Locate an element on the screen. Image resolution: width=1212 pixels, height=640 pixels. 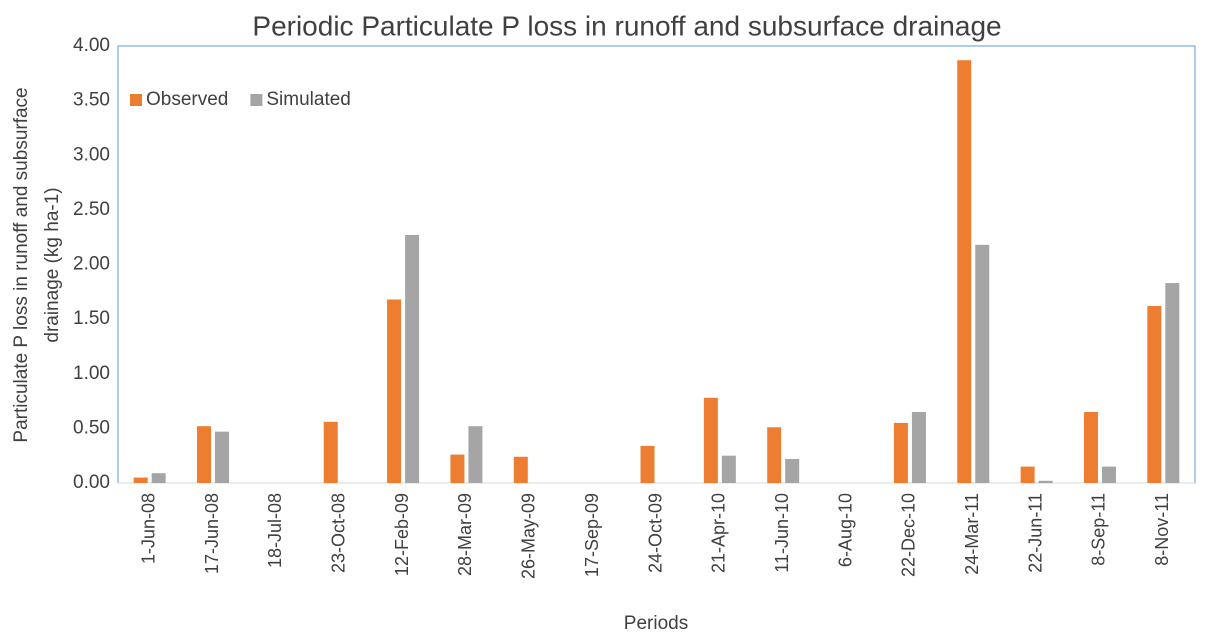
x-tick-label: 21-Apr-10 is located at coordinates (719, 533).